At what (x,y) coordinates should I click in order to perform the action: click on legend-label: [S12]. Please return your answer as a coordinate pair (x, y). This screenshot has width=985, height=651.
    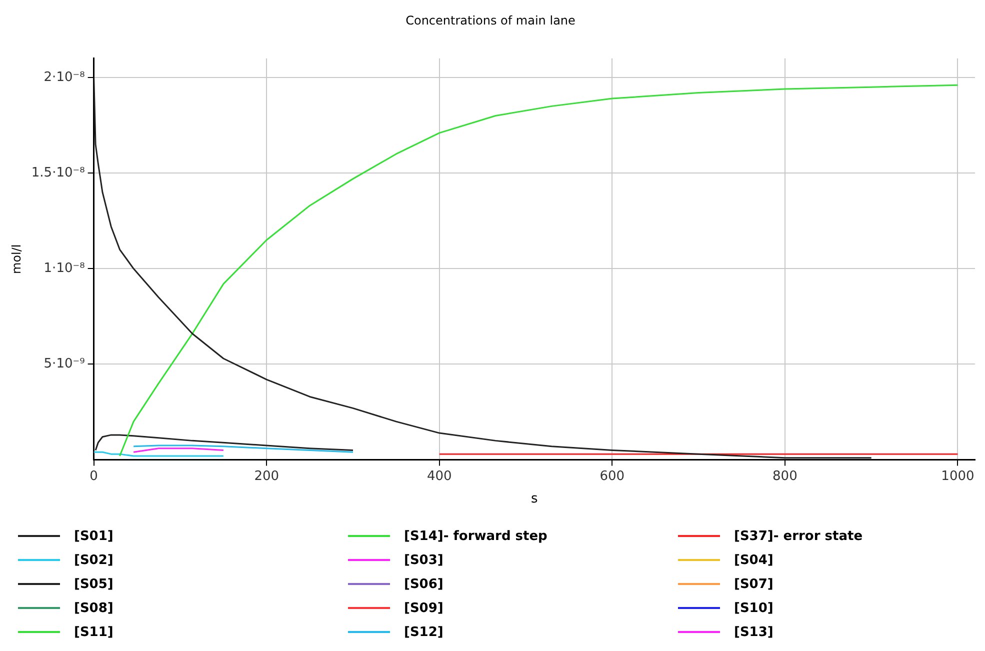
    Looking at the image, I should click on (424, 632).